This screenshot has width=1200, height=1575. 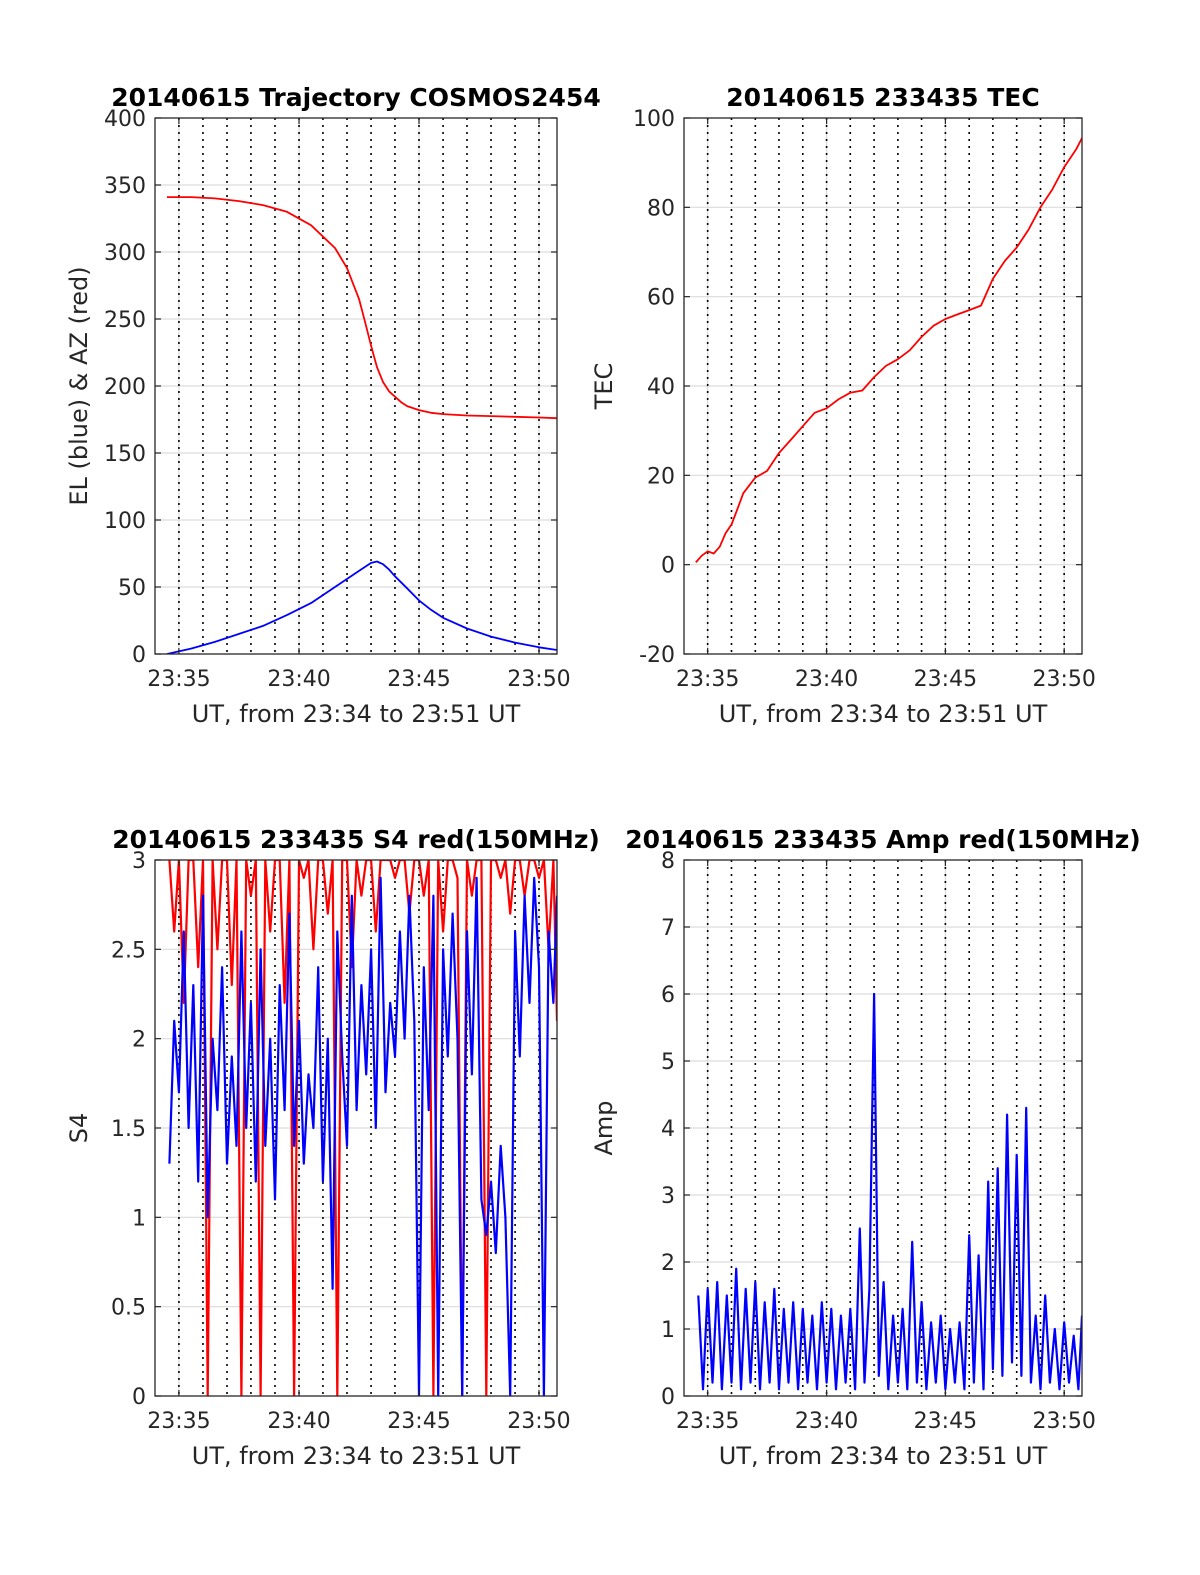 I want to click on y-tick-label: 50, so click(x=132, y=588).